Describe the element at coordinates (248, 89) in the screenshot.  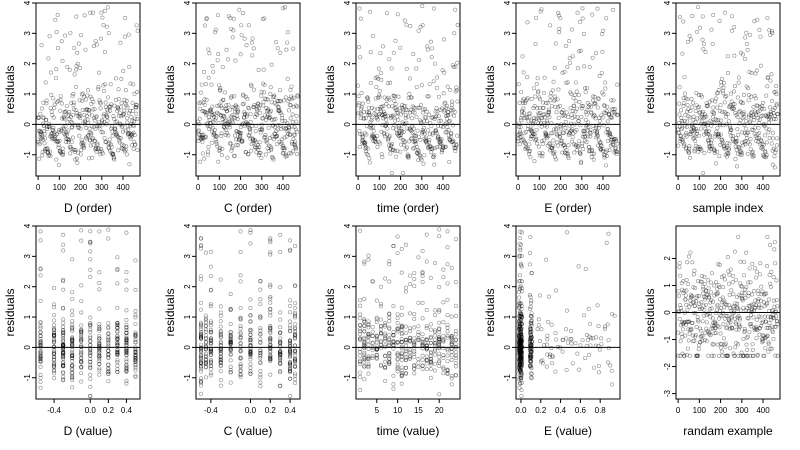
I see `plot-frame` at that location.